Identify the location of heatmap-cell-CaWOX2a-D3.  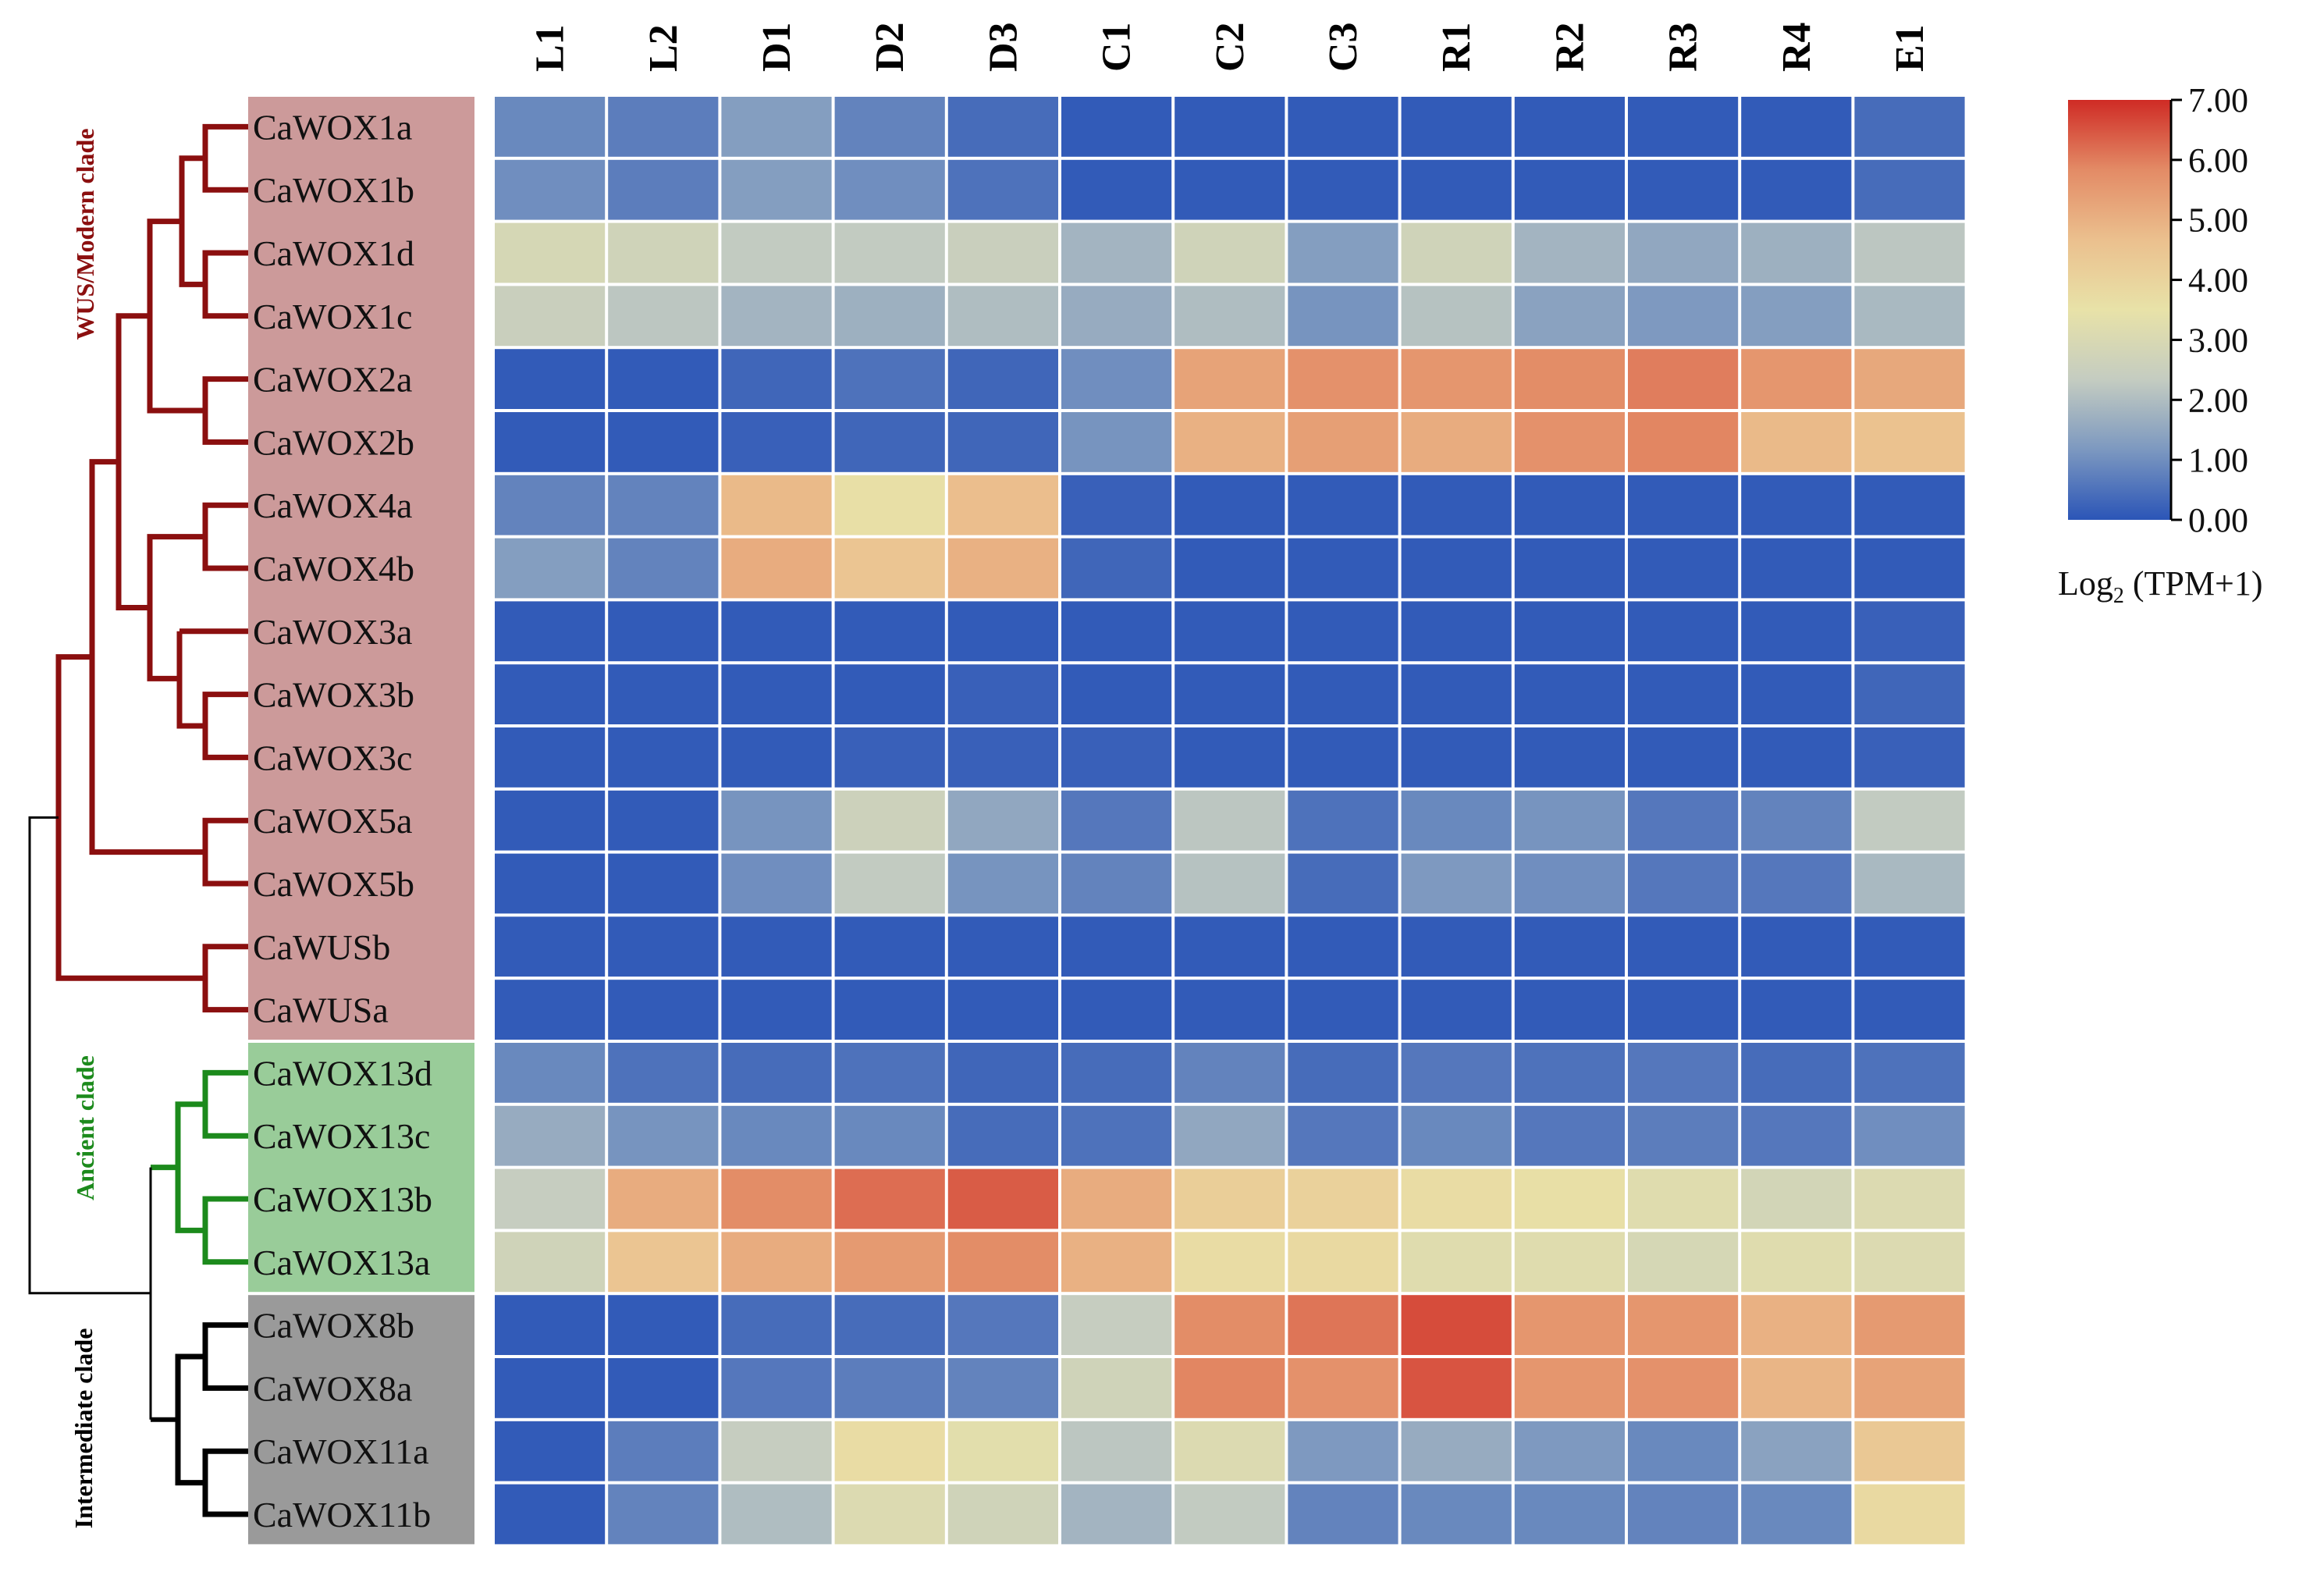
(1003, 379).